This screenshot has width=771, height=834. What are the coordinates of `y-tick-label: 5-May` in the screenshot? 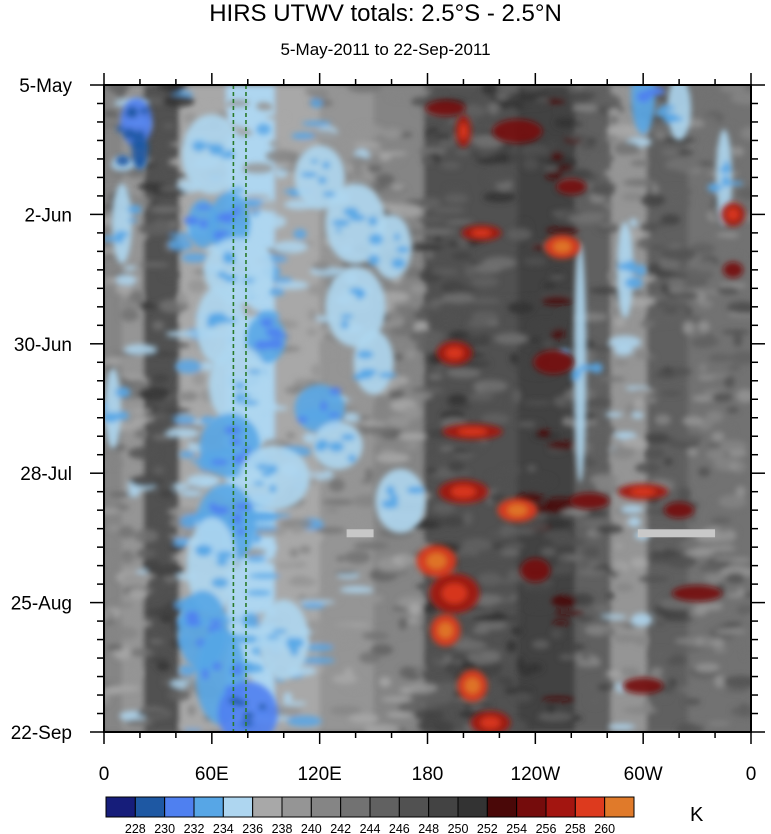 It's located at (45, 86).